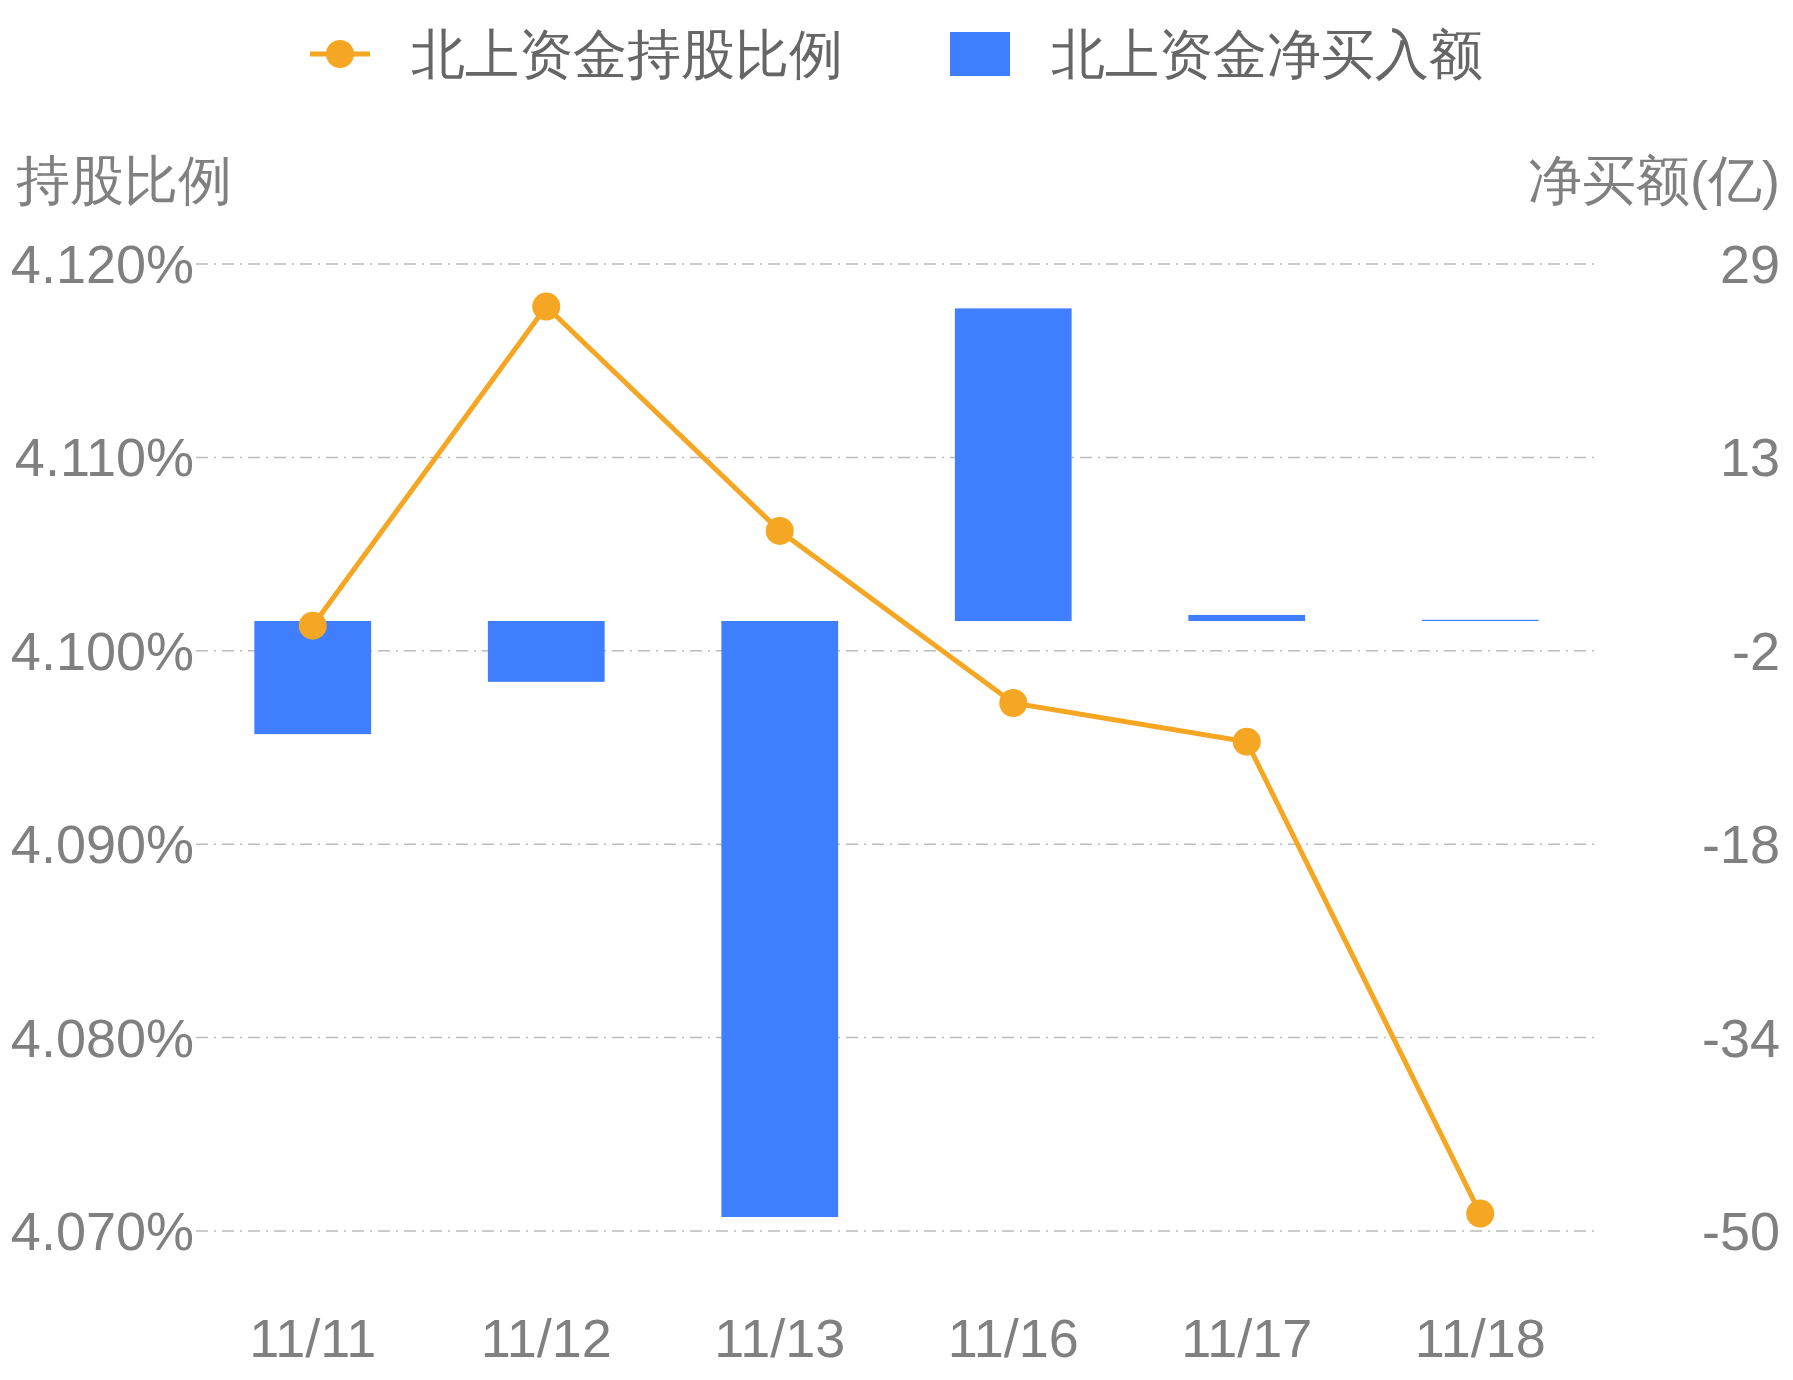 The image size is (1793, 1380). What do you see at coordinates (102, 1231) in the screenshot?
I see `y-tick-label: 4.070%` at bounding box center [102, 1231].